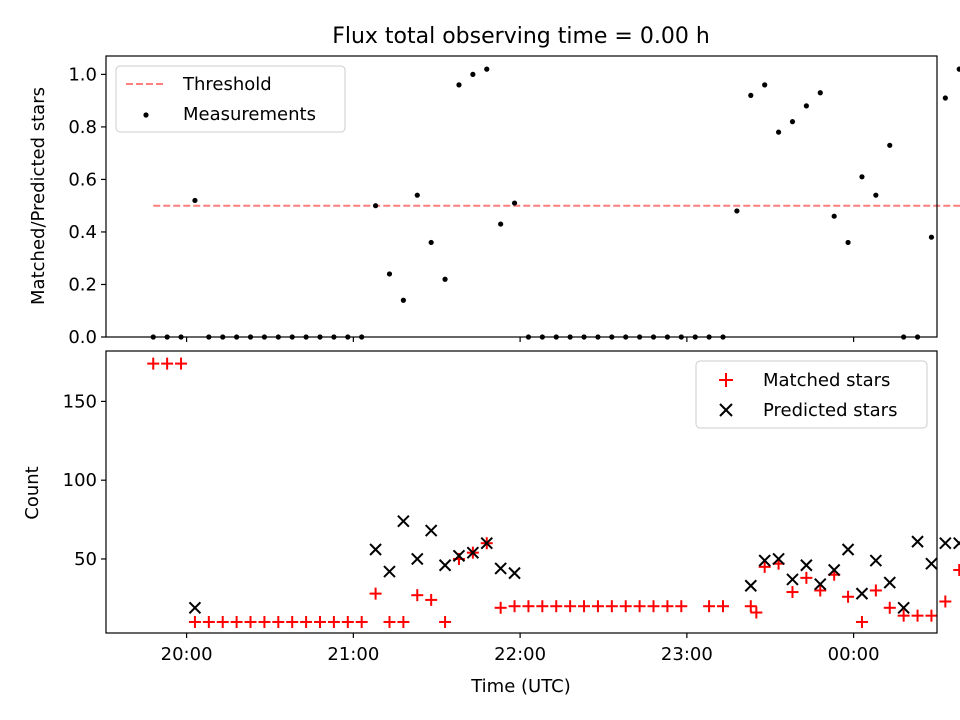  What do you see at coordinates (353, 654) in the screenshot?
I see `x-tick-label: 21:00` at bounding box center [353, 654].